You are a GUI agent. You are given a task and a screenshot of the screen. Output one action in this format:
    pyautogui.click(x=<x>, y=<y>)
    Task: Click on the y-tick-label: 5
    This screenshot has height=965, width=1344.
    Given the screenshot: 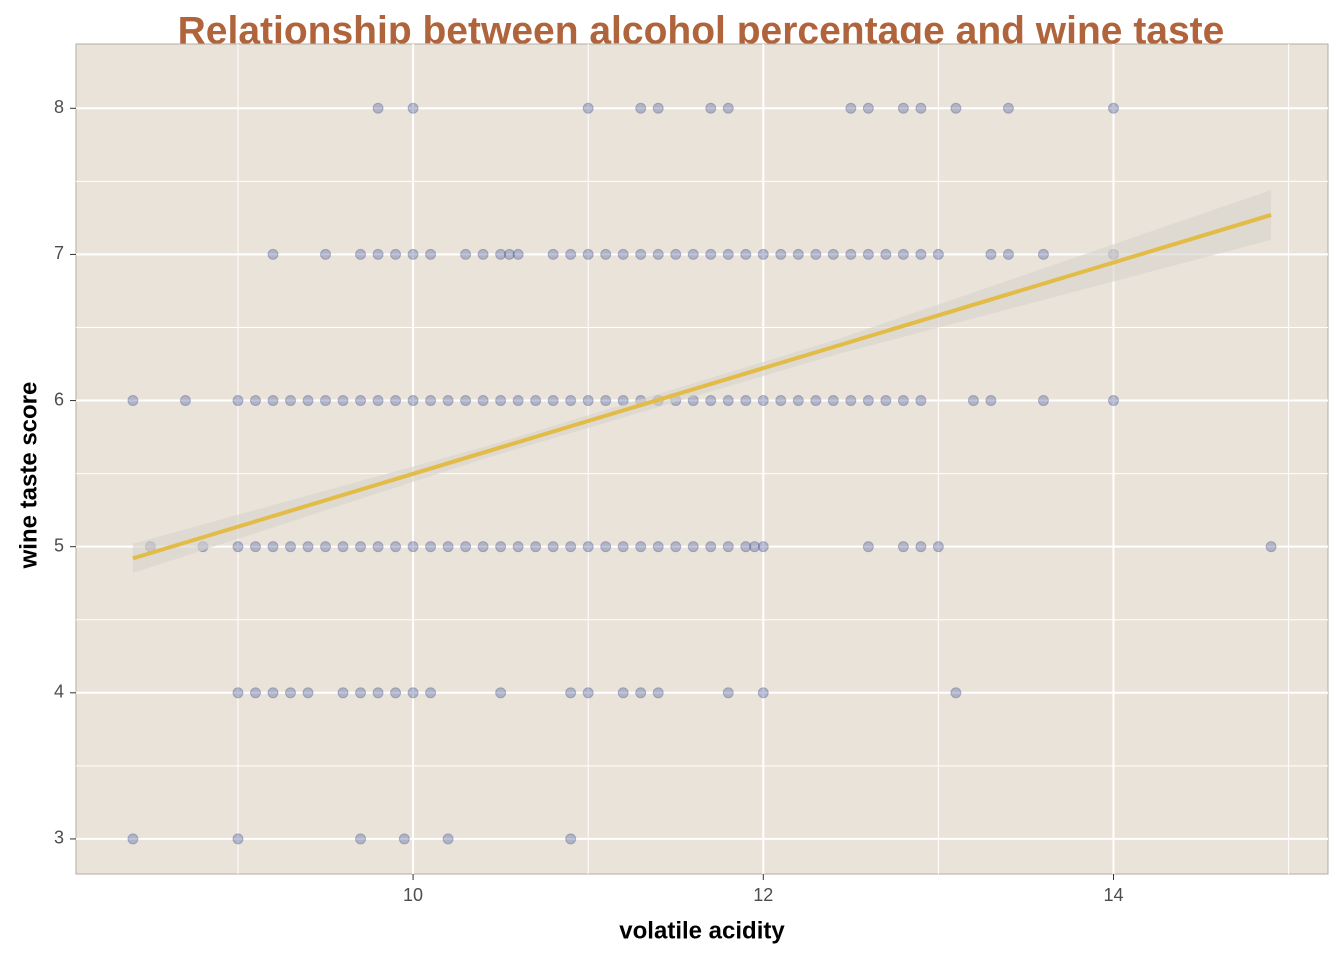 What is the action you would take?
    pyautogui.click(x=59, y=545)
    